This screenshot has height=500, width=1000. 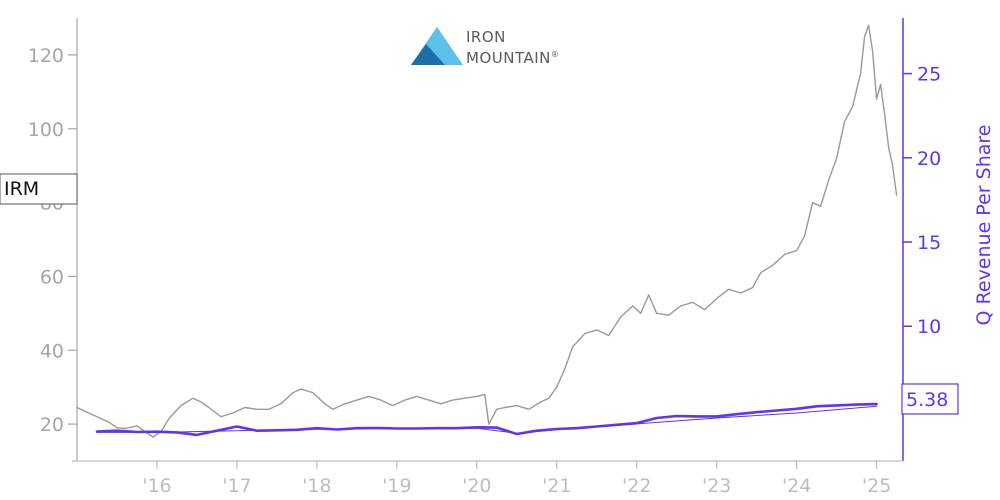 I want to click on ticker-label: IRM, so click(x=21, y=189).